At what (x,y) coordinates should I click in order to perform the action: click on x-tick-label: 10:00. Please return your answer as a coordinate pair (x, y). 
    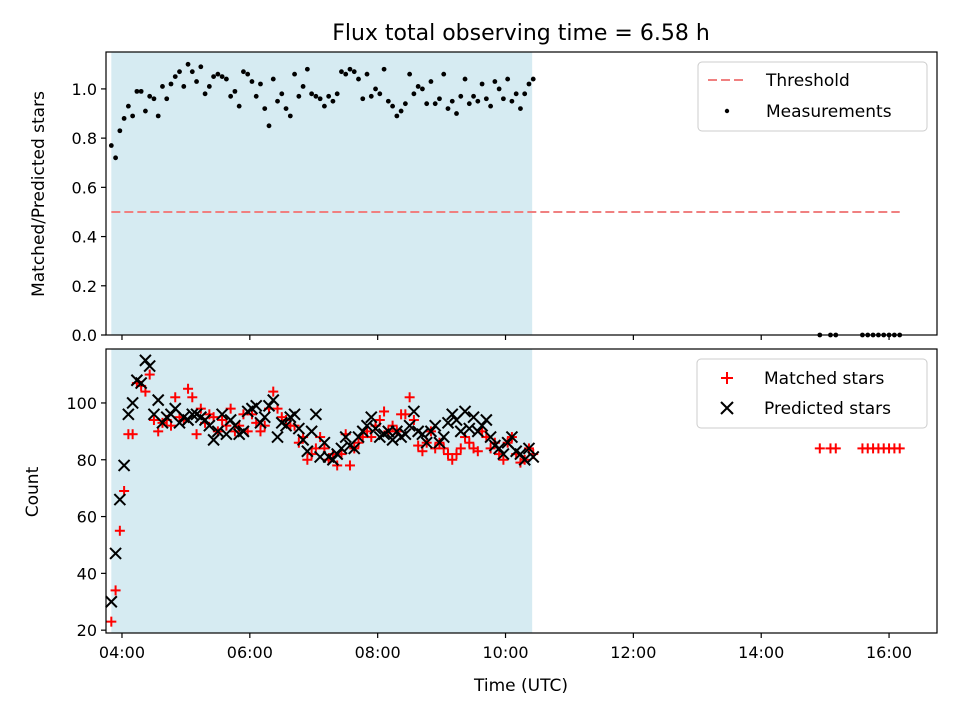
    Looking at the image, I should click on (505, 652).